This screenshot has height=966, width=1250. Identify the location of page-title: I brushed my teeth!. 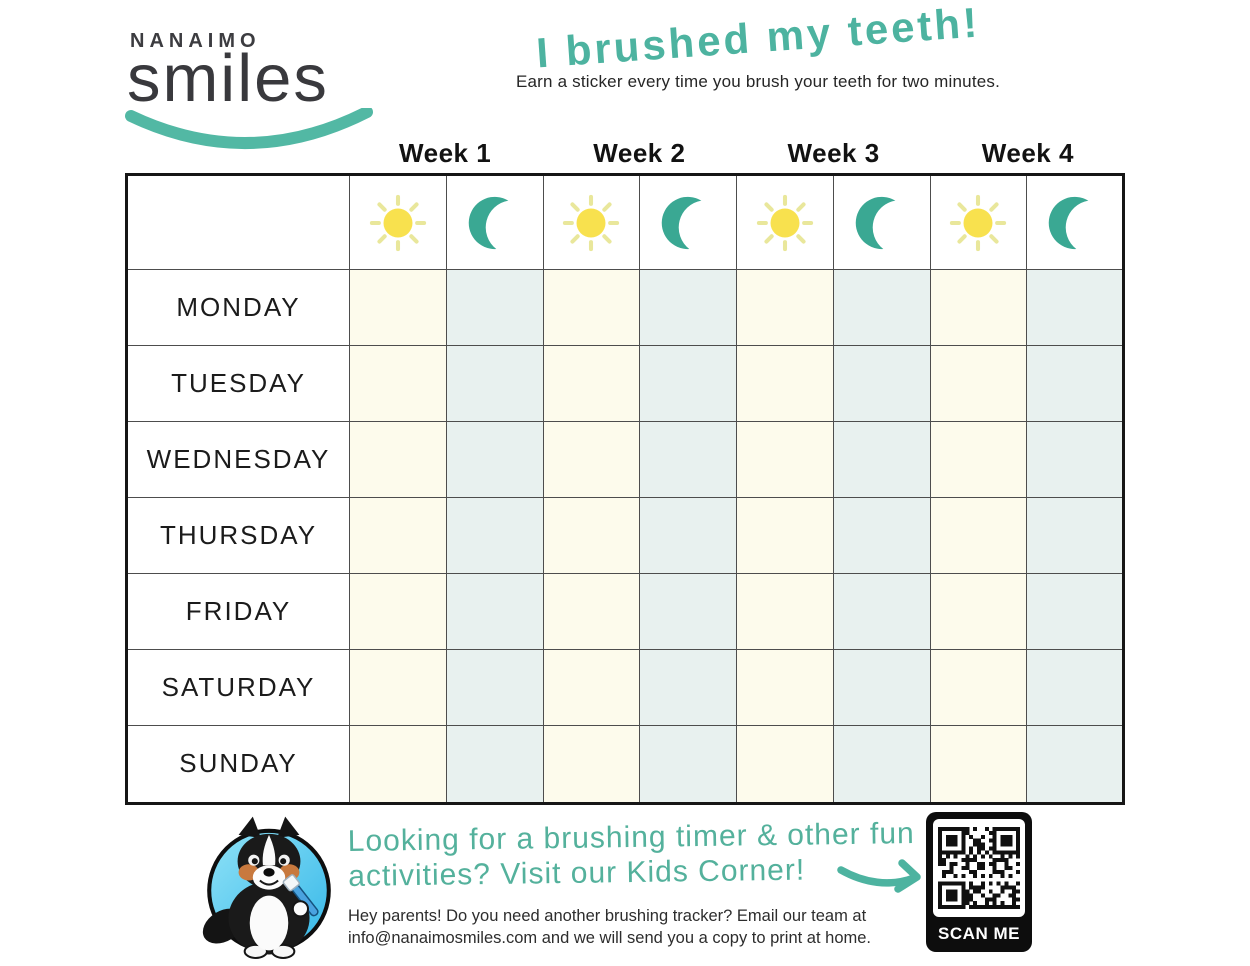
(758, 38).